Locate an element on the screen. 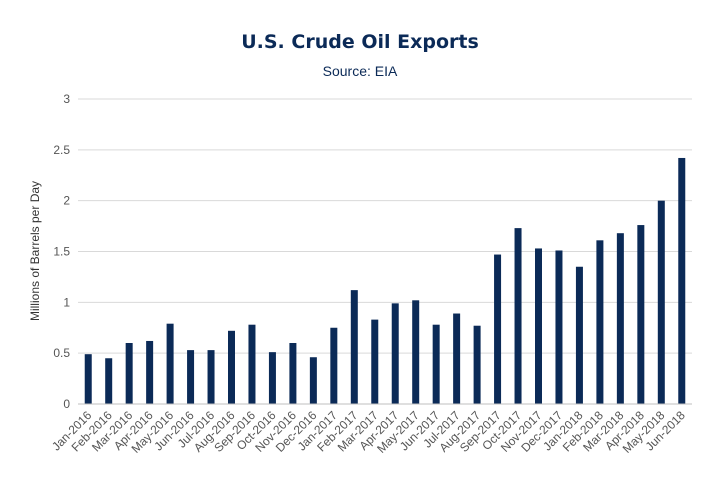 The image size is (720, 500). y-tick-label: 1.5 is located at coordinates (61, 252).